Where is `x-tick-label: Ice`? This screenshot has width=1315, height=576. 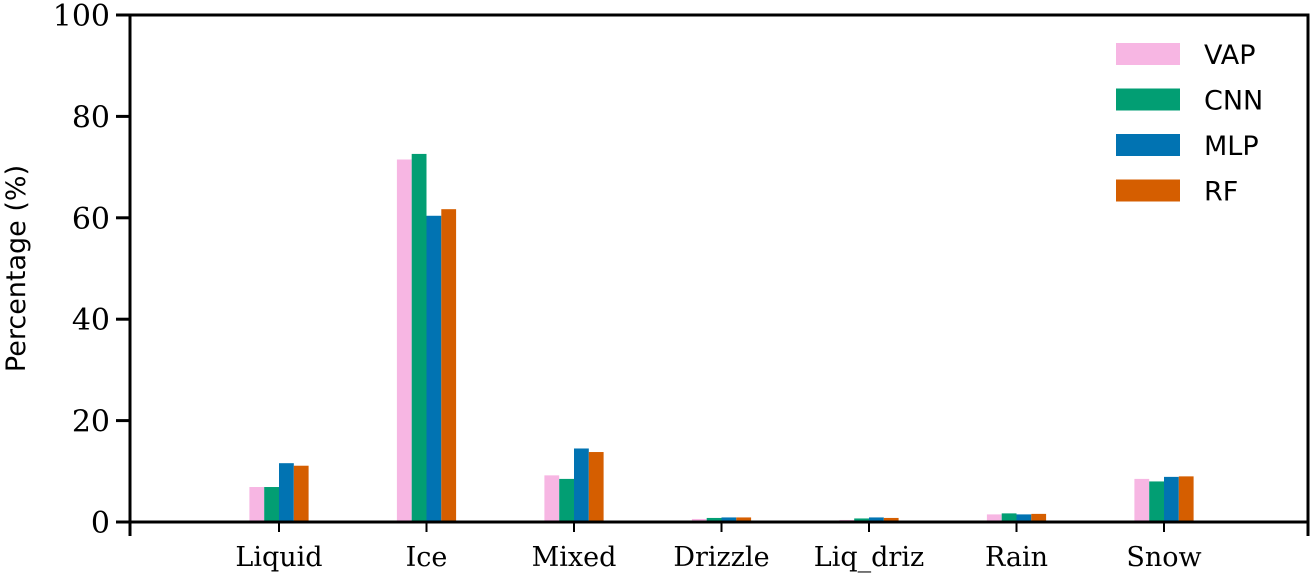 x-tick-label: Ice is located at coordinates (427, 557).